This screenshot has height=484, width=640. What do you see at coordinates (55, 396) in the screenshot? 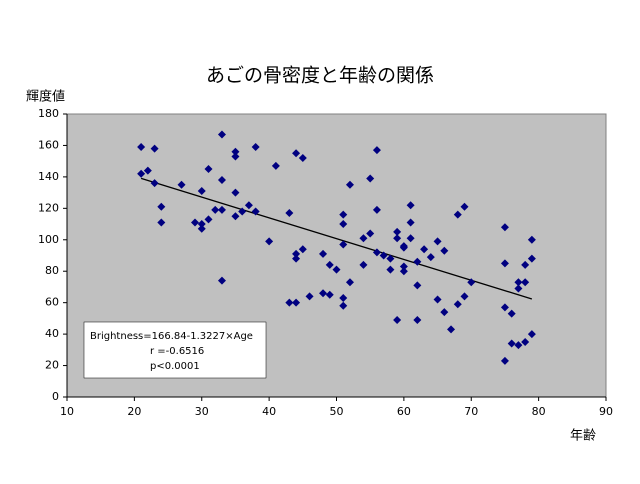
I see `y-tick-label: 0` at bounding box center [55, 396].